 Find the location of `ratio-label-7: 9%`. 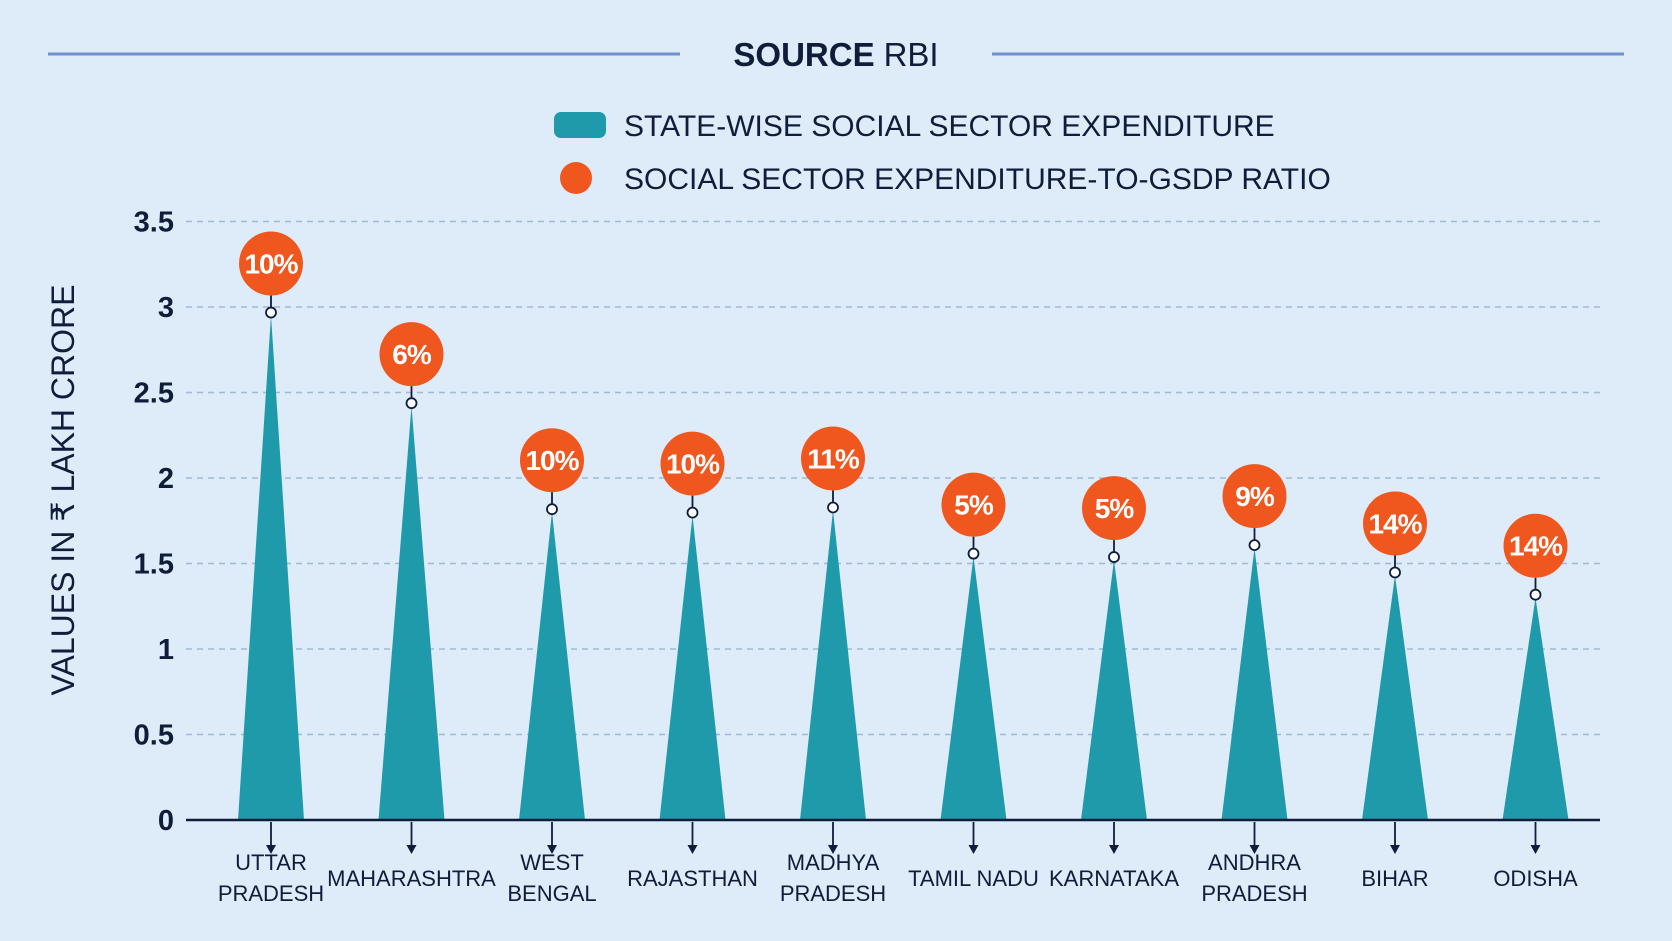

ratio-label-7: 9% is located at coordinates (1255, 496).